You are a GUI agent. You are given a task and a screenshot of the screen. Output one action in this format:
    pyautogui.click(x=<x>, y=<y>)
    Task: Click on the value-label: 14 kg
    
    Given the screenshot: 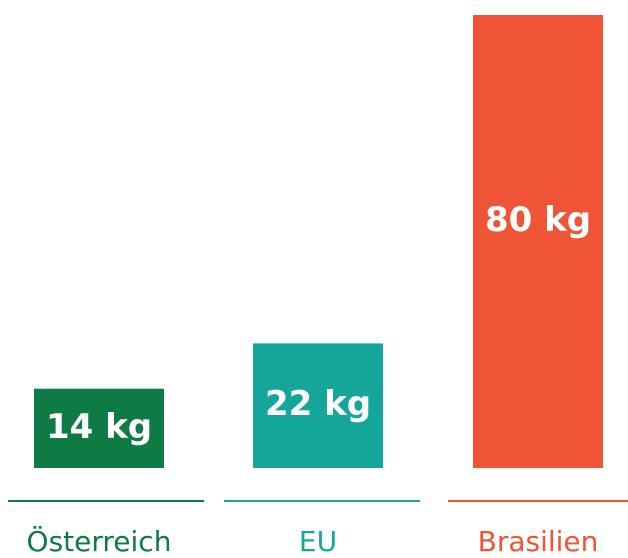 What is the action you would take?
    pyautogui.click(x=99, y=427)
    